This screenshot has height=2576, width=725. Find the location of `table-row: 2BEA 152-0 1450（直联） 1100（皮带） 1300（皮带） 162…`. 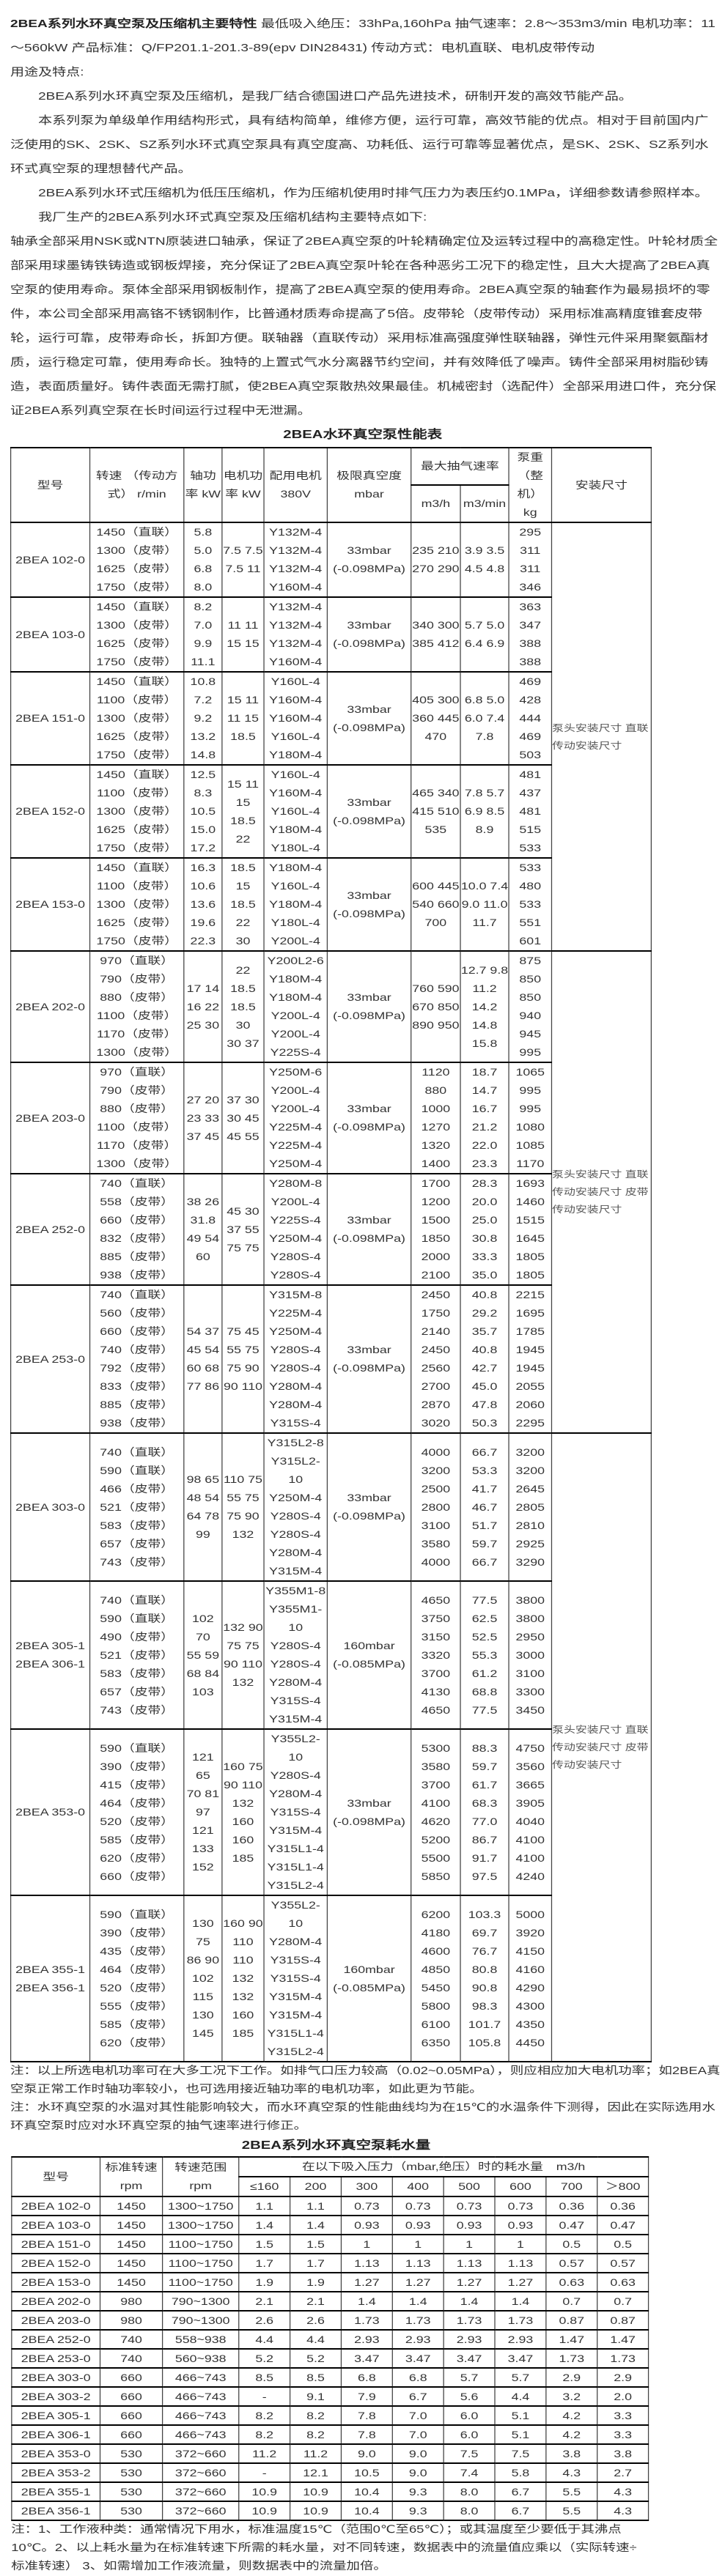

table-row: 2BEA 152-0 1450（直联） 1100（皮带） 1300（皮带） 162… is located at coordinates (331, 811).